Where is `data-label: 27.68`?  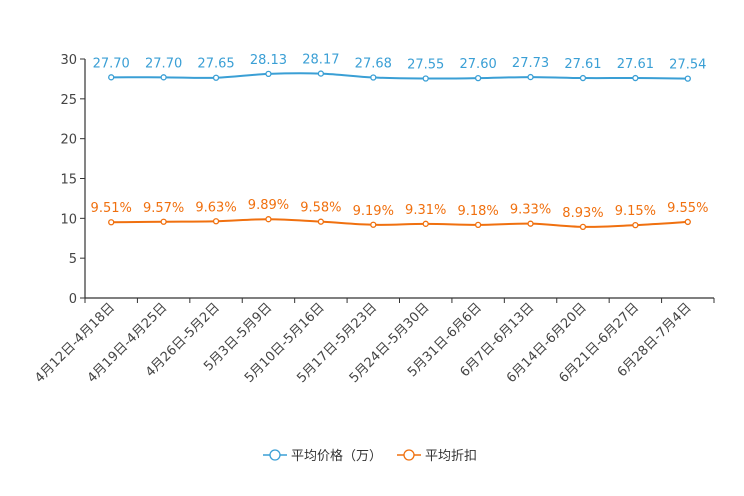 data-label: 27.68 is located at coordinates (373, 63).